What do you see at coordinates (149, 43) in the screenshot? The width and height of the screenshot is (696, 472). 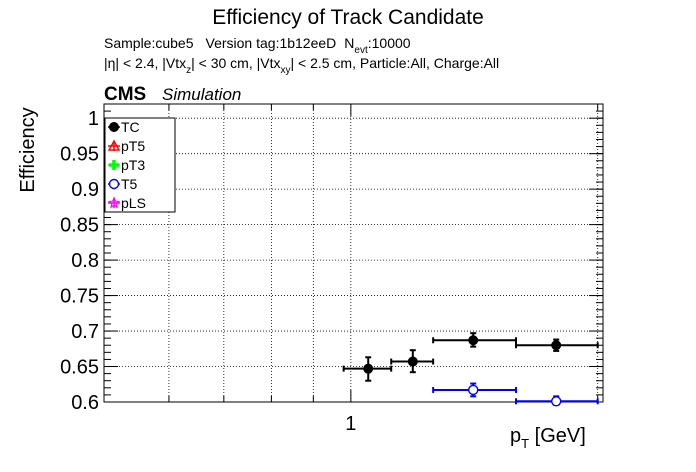 I see `subtitle-sample: Sample:cube5` at bounding box center [149, 43].